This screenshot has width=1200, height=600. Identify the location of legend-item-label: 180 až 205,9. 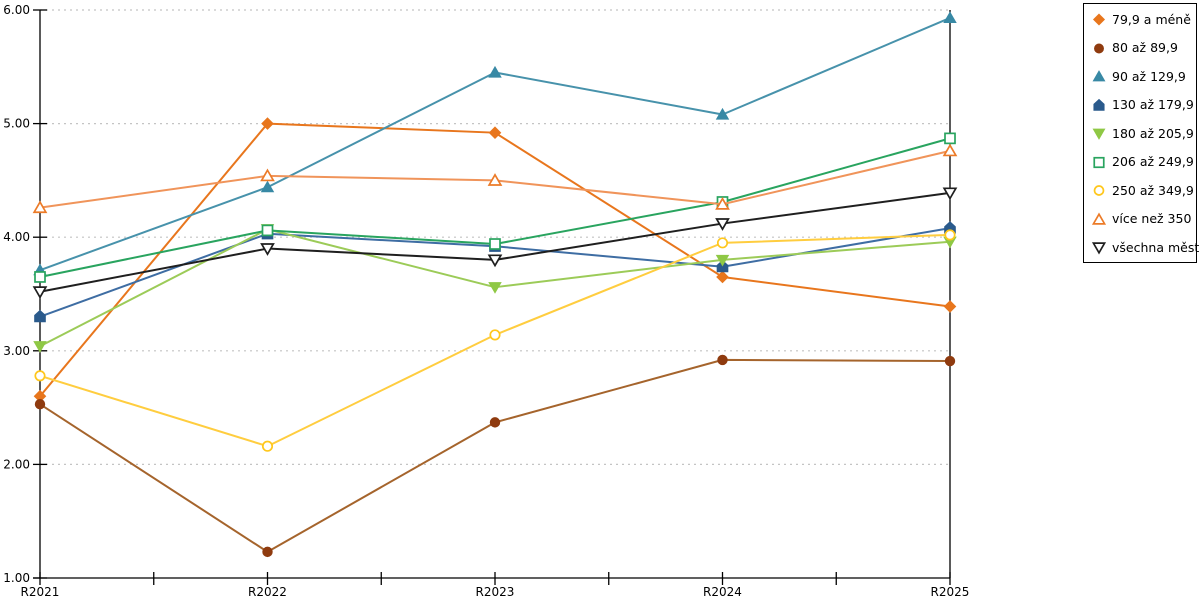
(1153, 133).